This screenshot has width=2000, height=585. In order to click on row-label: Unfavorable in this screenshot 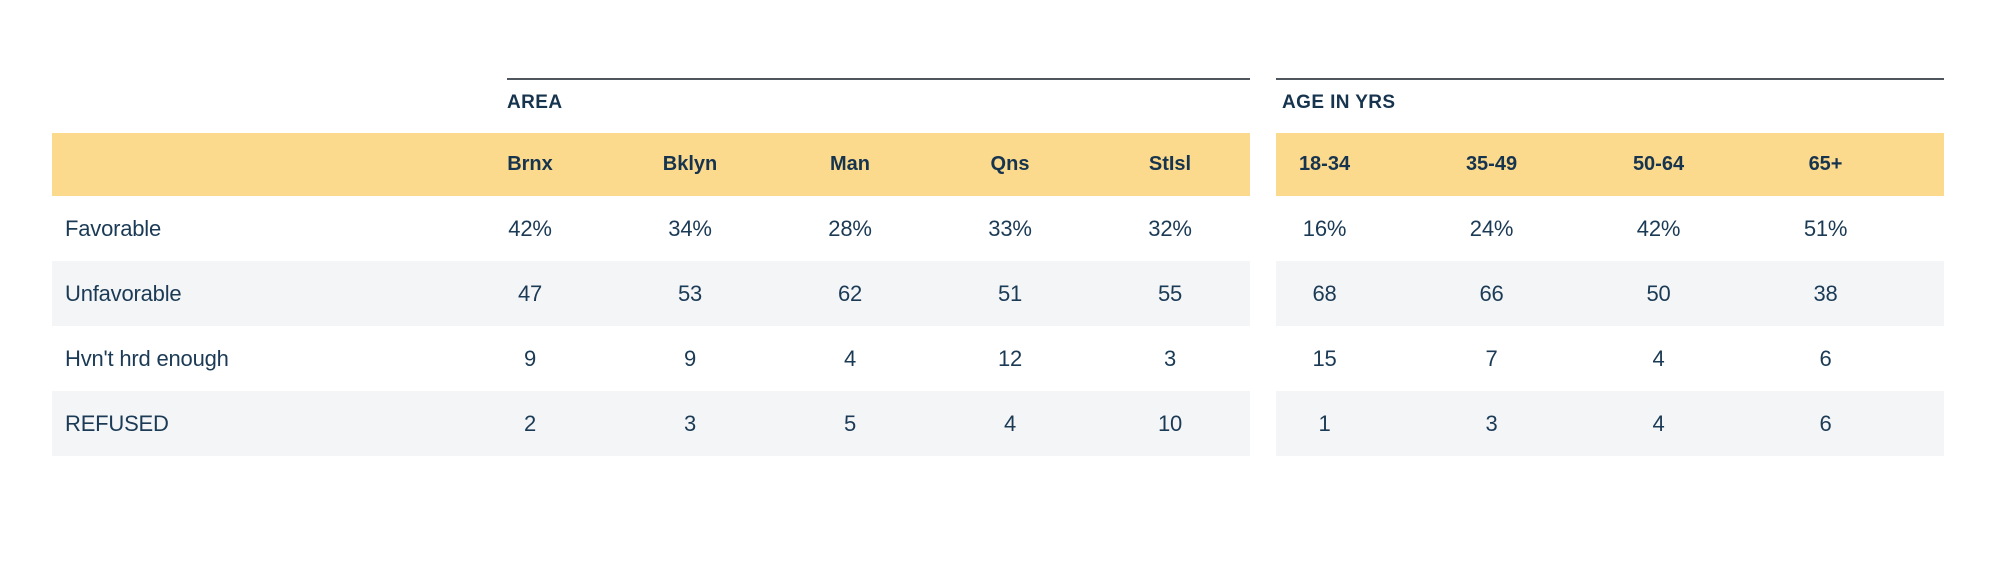, I will do `click(251, 293)`.